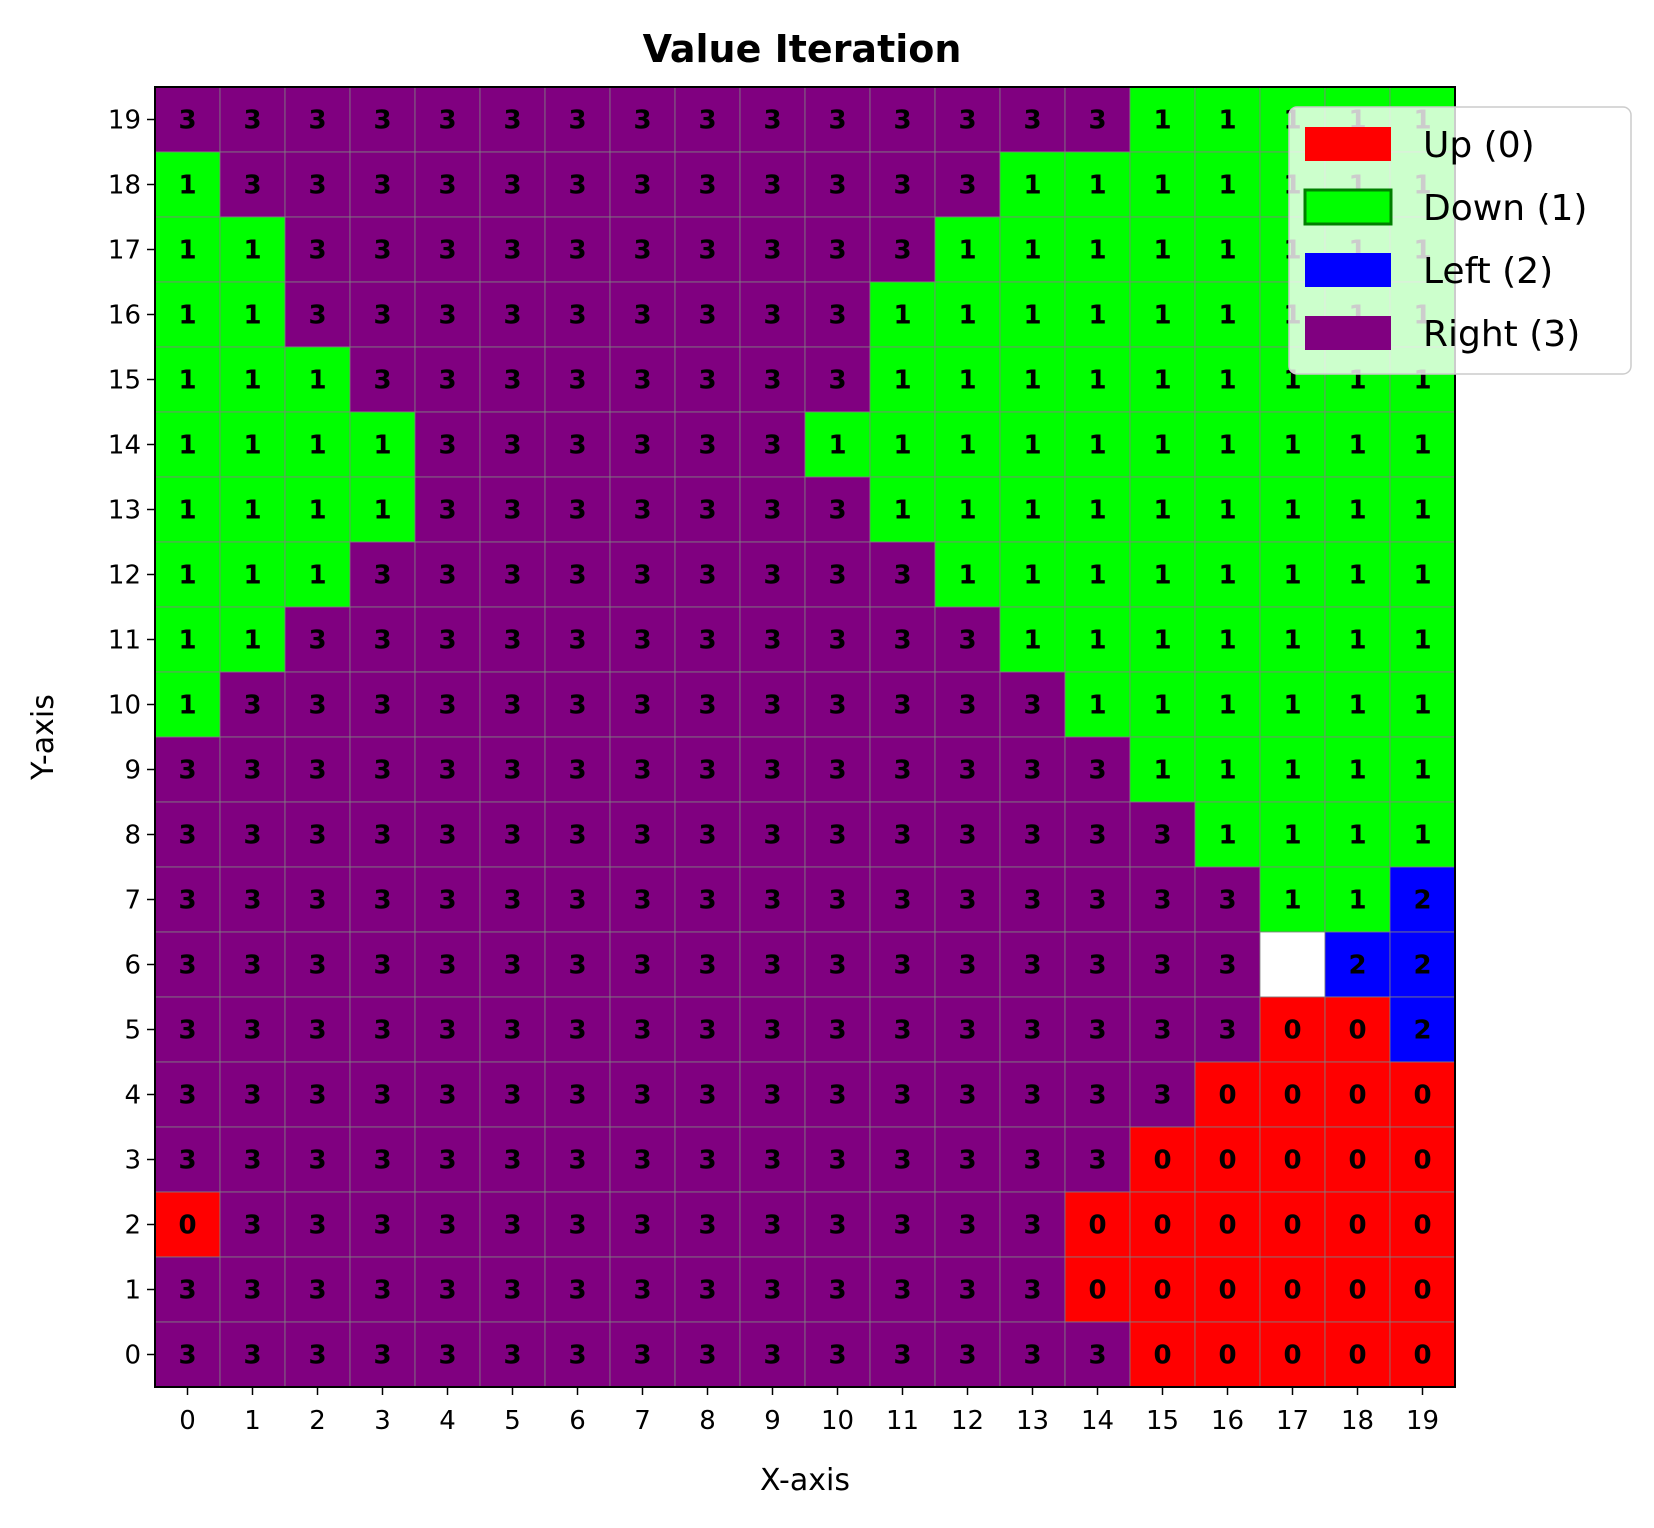 Image resolution: width=1654 pixels, height=1528 pixels. Describe the element at coordinates (1162, 1356) in the screenshot. I see `cell-value-15-0: 0` at that location.